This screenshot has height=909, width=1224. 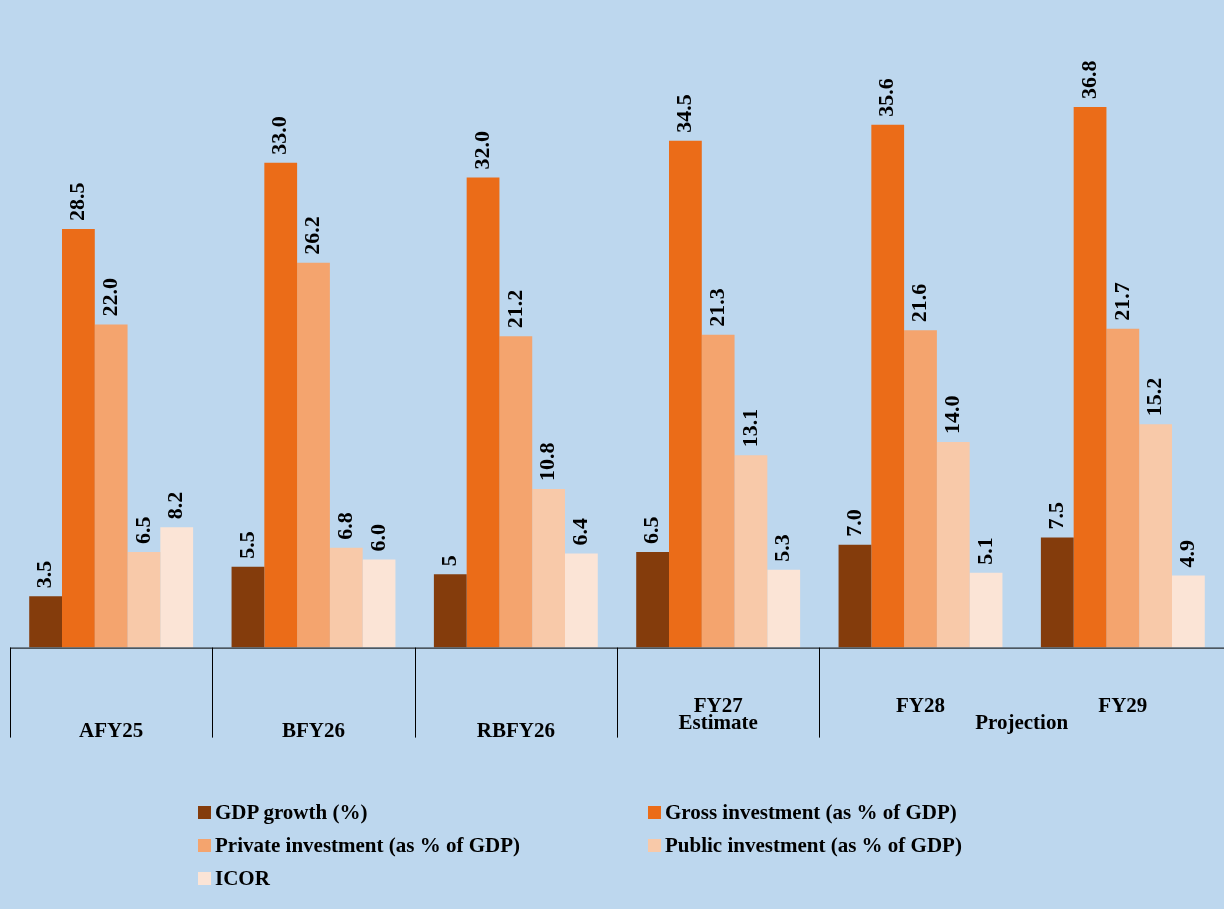 What do you see at coordinates (514, 309) in the screenshot?
I see `data-label: 21.2` at bounding box center [514, 309].